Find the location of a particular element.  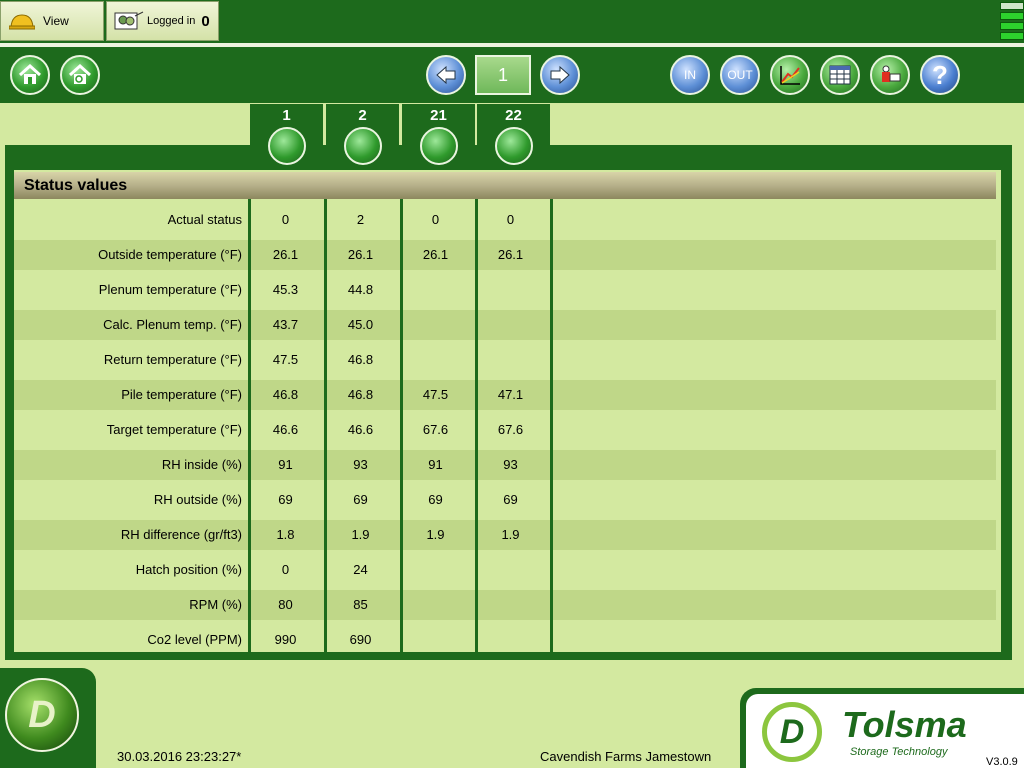

logged-in-count: 0 is located at coordinates (205, 21).